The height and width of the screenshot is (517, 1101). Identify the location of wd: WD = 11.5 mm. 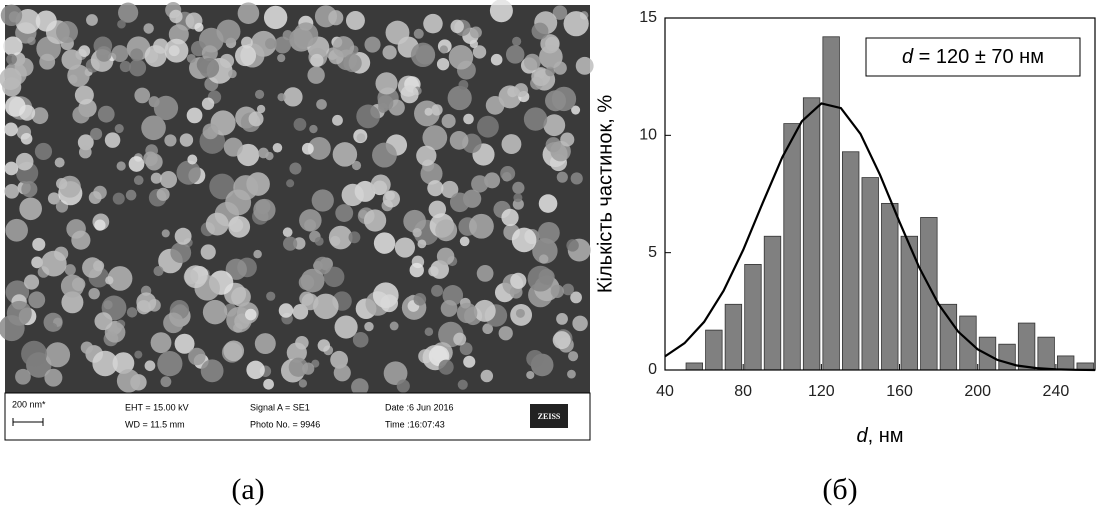
(155, 424).